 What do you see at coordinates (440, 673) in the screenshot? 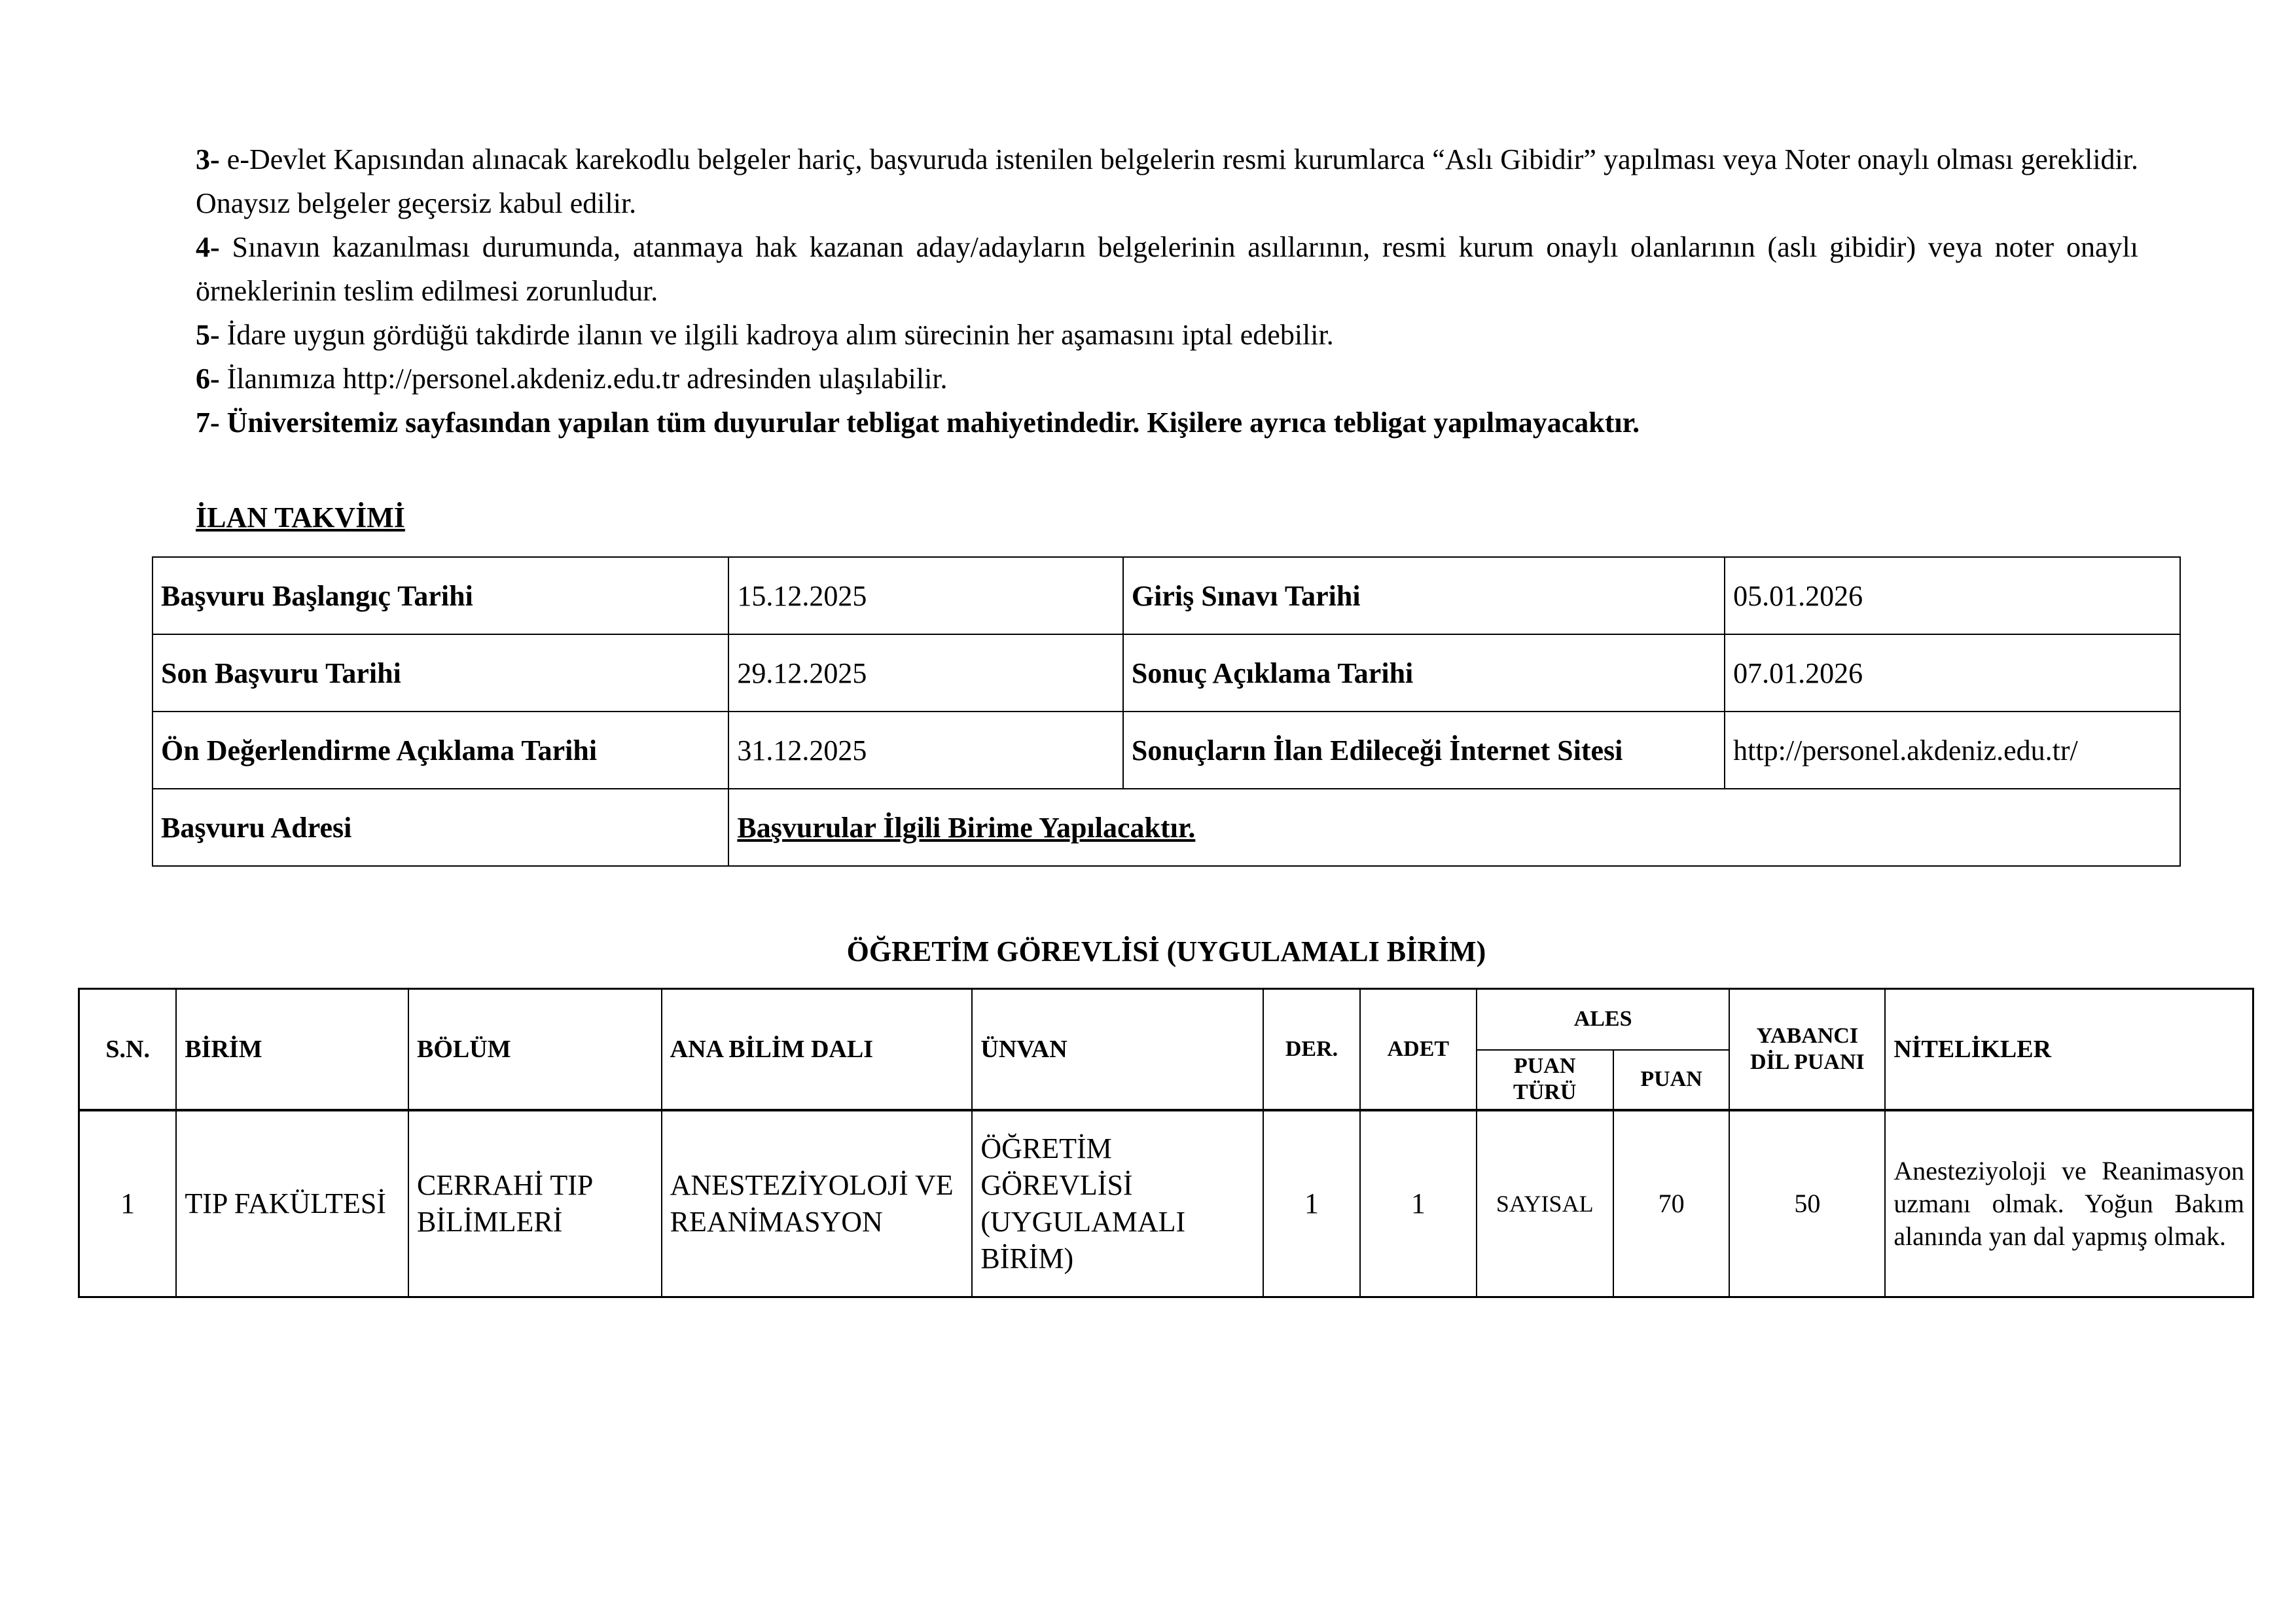
I see `label-cell: Son Başvuru Tarihi` at bounding box center [440, 673].